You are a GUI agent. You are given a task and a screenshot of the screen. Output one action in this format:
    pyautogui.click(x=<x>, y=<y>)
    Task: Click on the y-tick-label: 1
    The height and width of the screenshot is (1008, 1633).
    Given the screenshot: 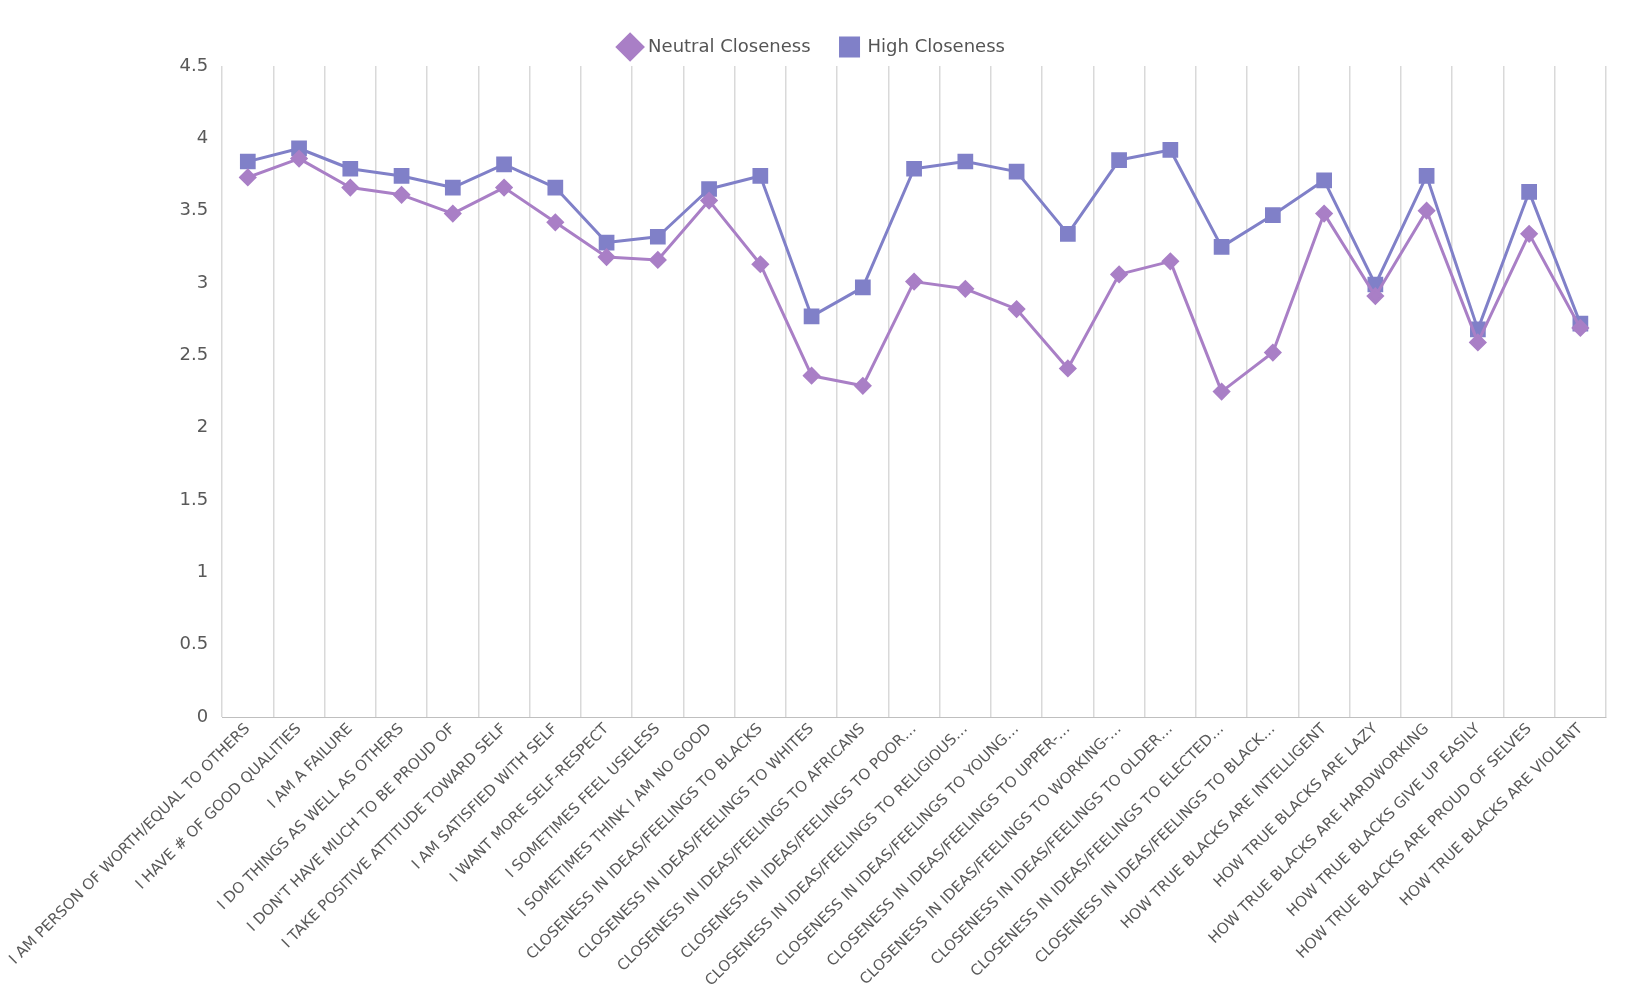 What is the action you would take?
    pyautogui.click(x=202, y=571)
    